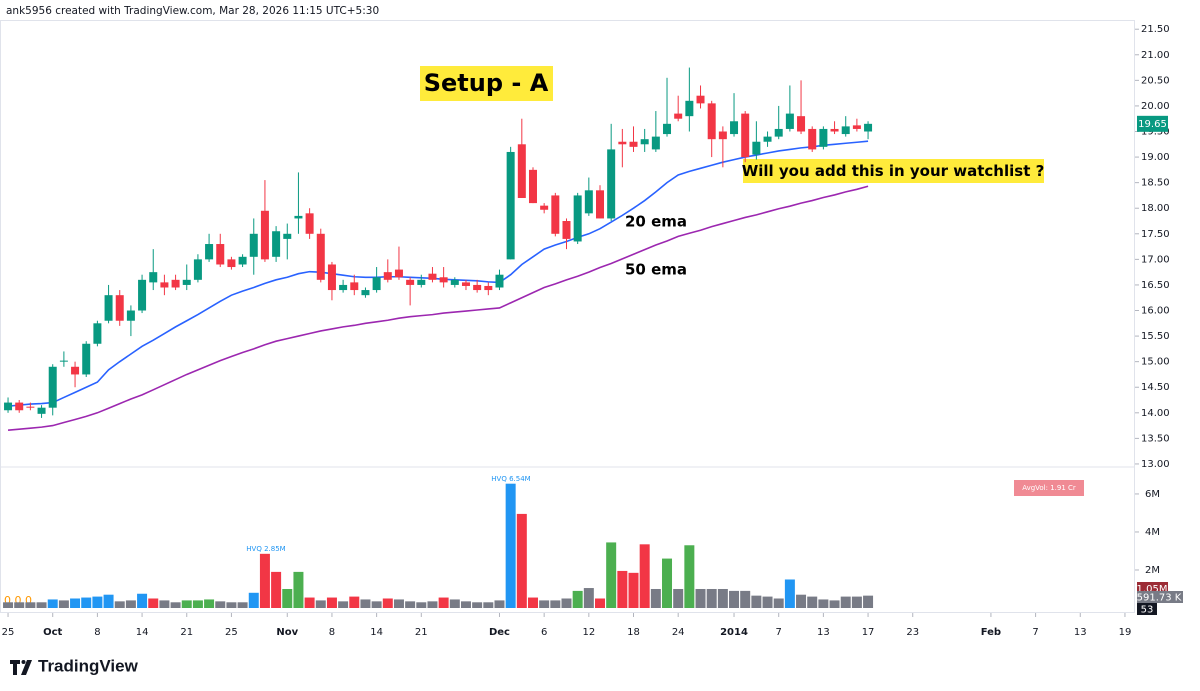  What do you see at coordinates (893, 171) in the screenshot?
I see `question-label: Will you add this in your watchlist ?` at bounding box center [893, 171].